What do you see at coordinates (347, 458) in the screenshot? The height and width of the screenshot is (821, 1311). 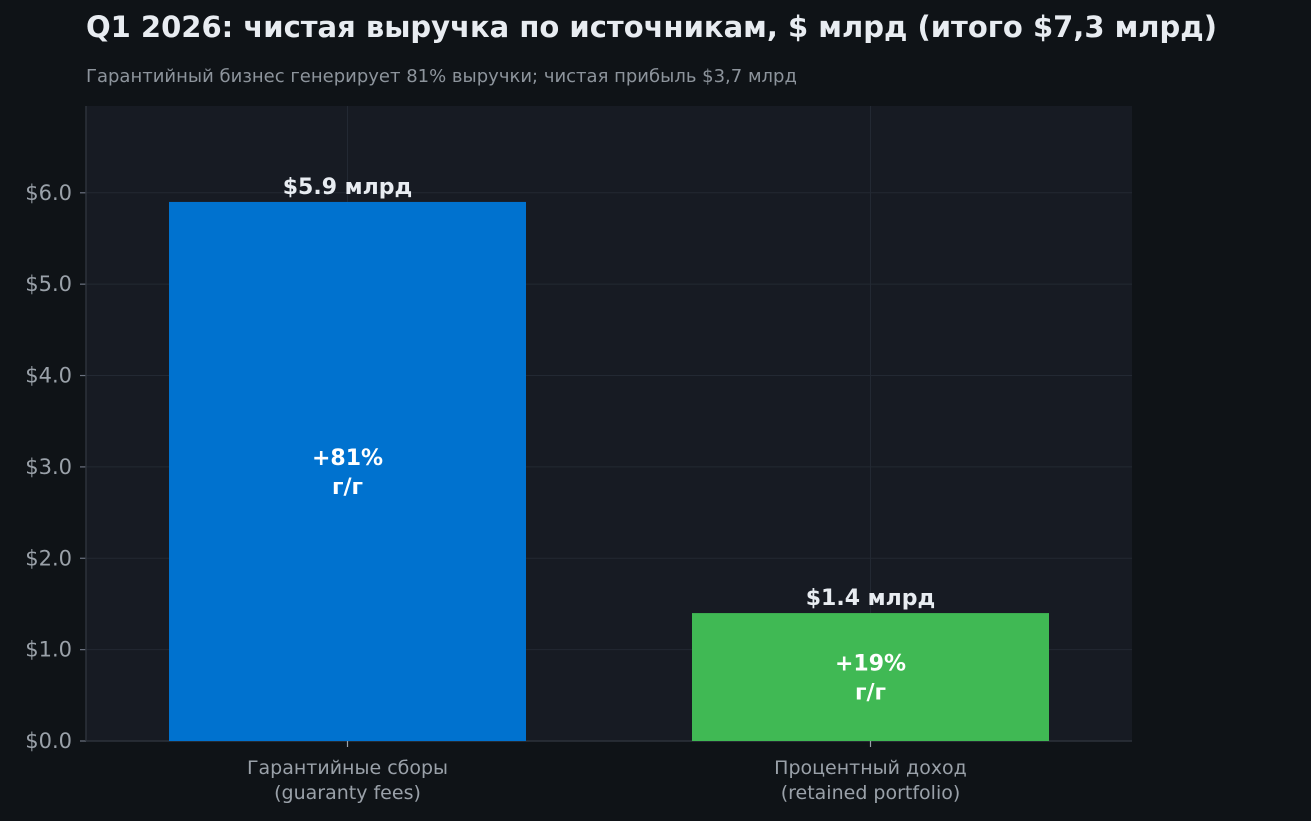 I see `bar-inner-label: +81%` at bounding box center [347, 458].